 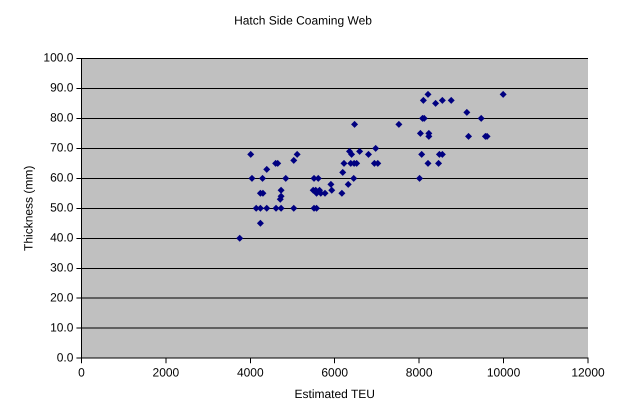 I want to click on y-tick-label: 90.0, so click(x=62, y=87).